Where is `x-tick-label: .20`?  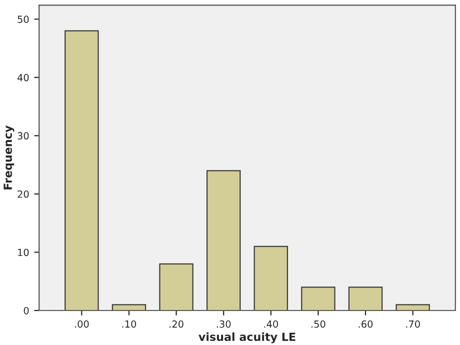
x-tick-label: .20 is located at coordinates (177, 324).